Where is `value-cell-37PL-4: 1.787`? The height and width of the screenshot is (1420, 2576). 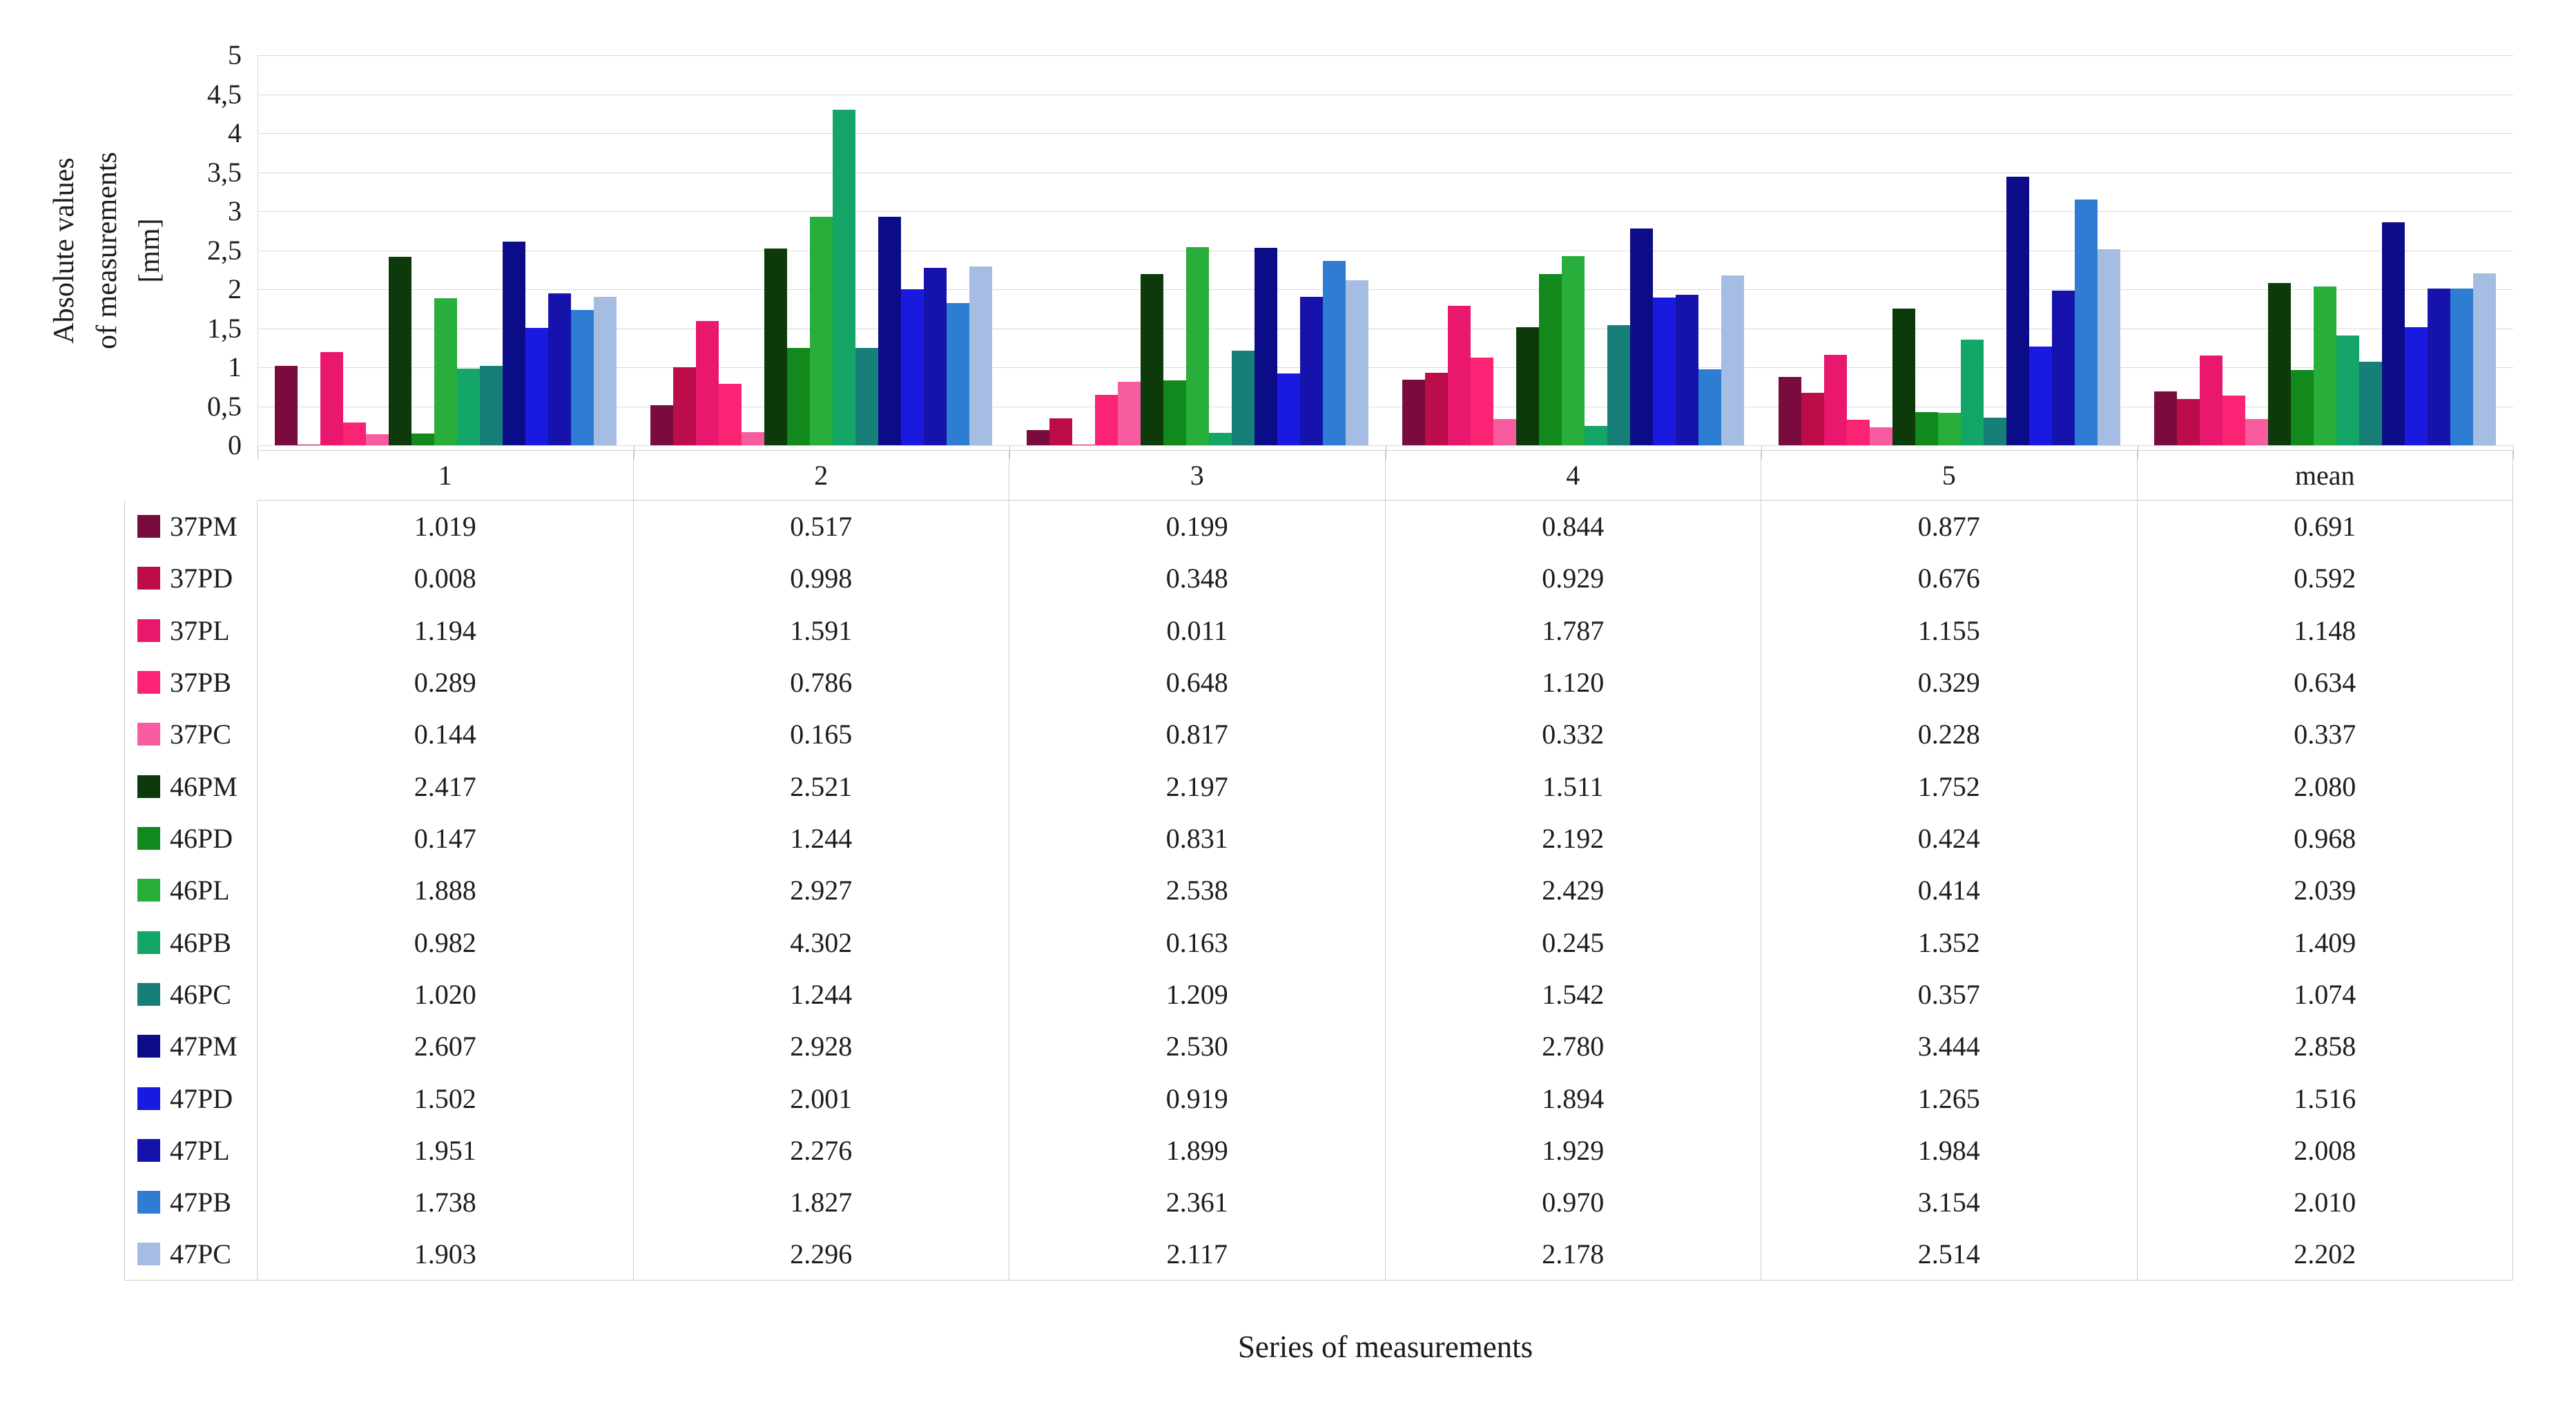
value-cell-37PL-4: 1.787 is located at coordinates (1574, 630).